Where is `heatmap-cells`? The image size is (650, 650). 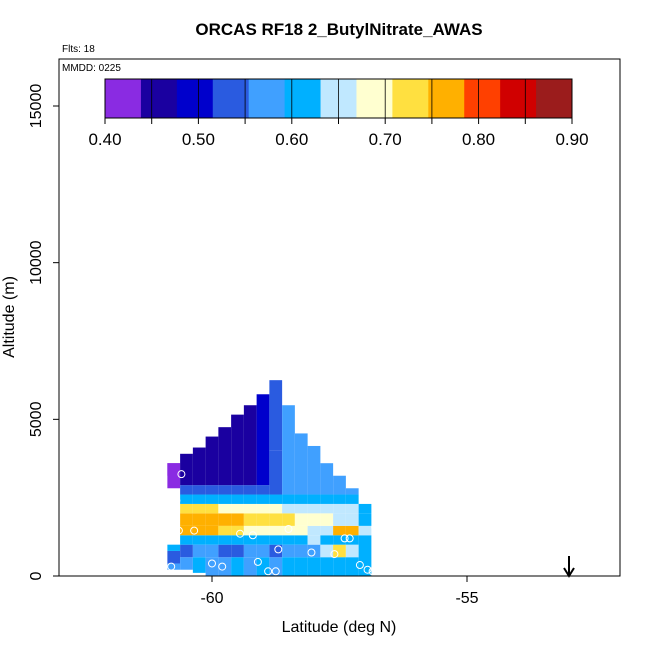 heatmap-cells is located at coordinates (269, 478).